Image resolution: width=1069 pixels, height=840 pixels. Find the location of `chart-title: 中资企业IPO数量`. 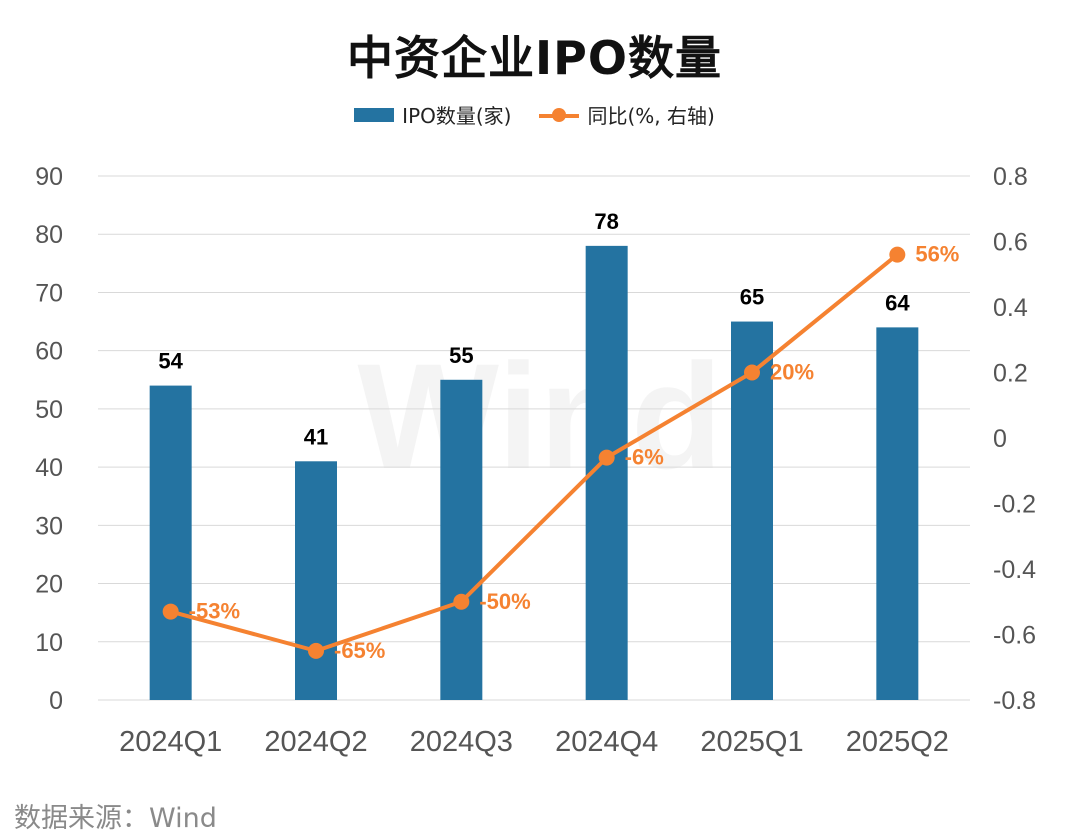

chart-title: 中资企业IPO数量 is located at coordinates (534, 58).